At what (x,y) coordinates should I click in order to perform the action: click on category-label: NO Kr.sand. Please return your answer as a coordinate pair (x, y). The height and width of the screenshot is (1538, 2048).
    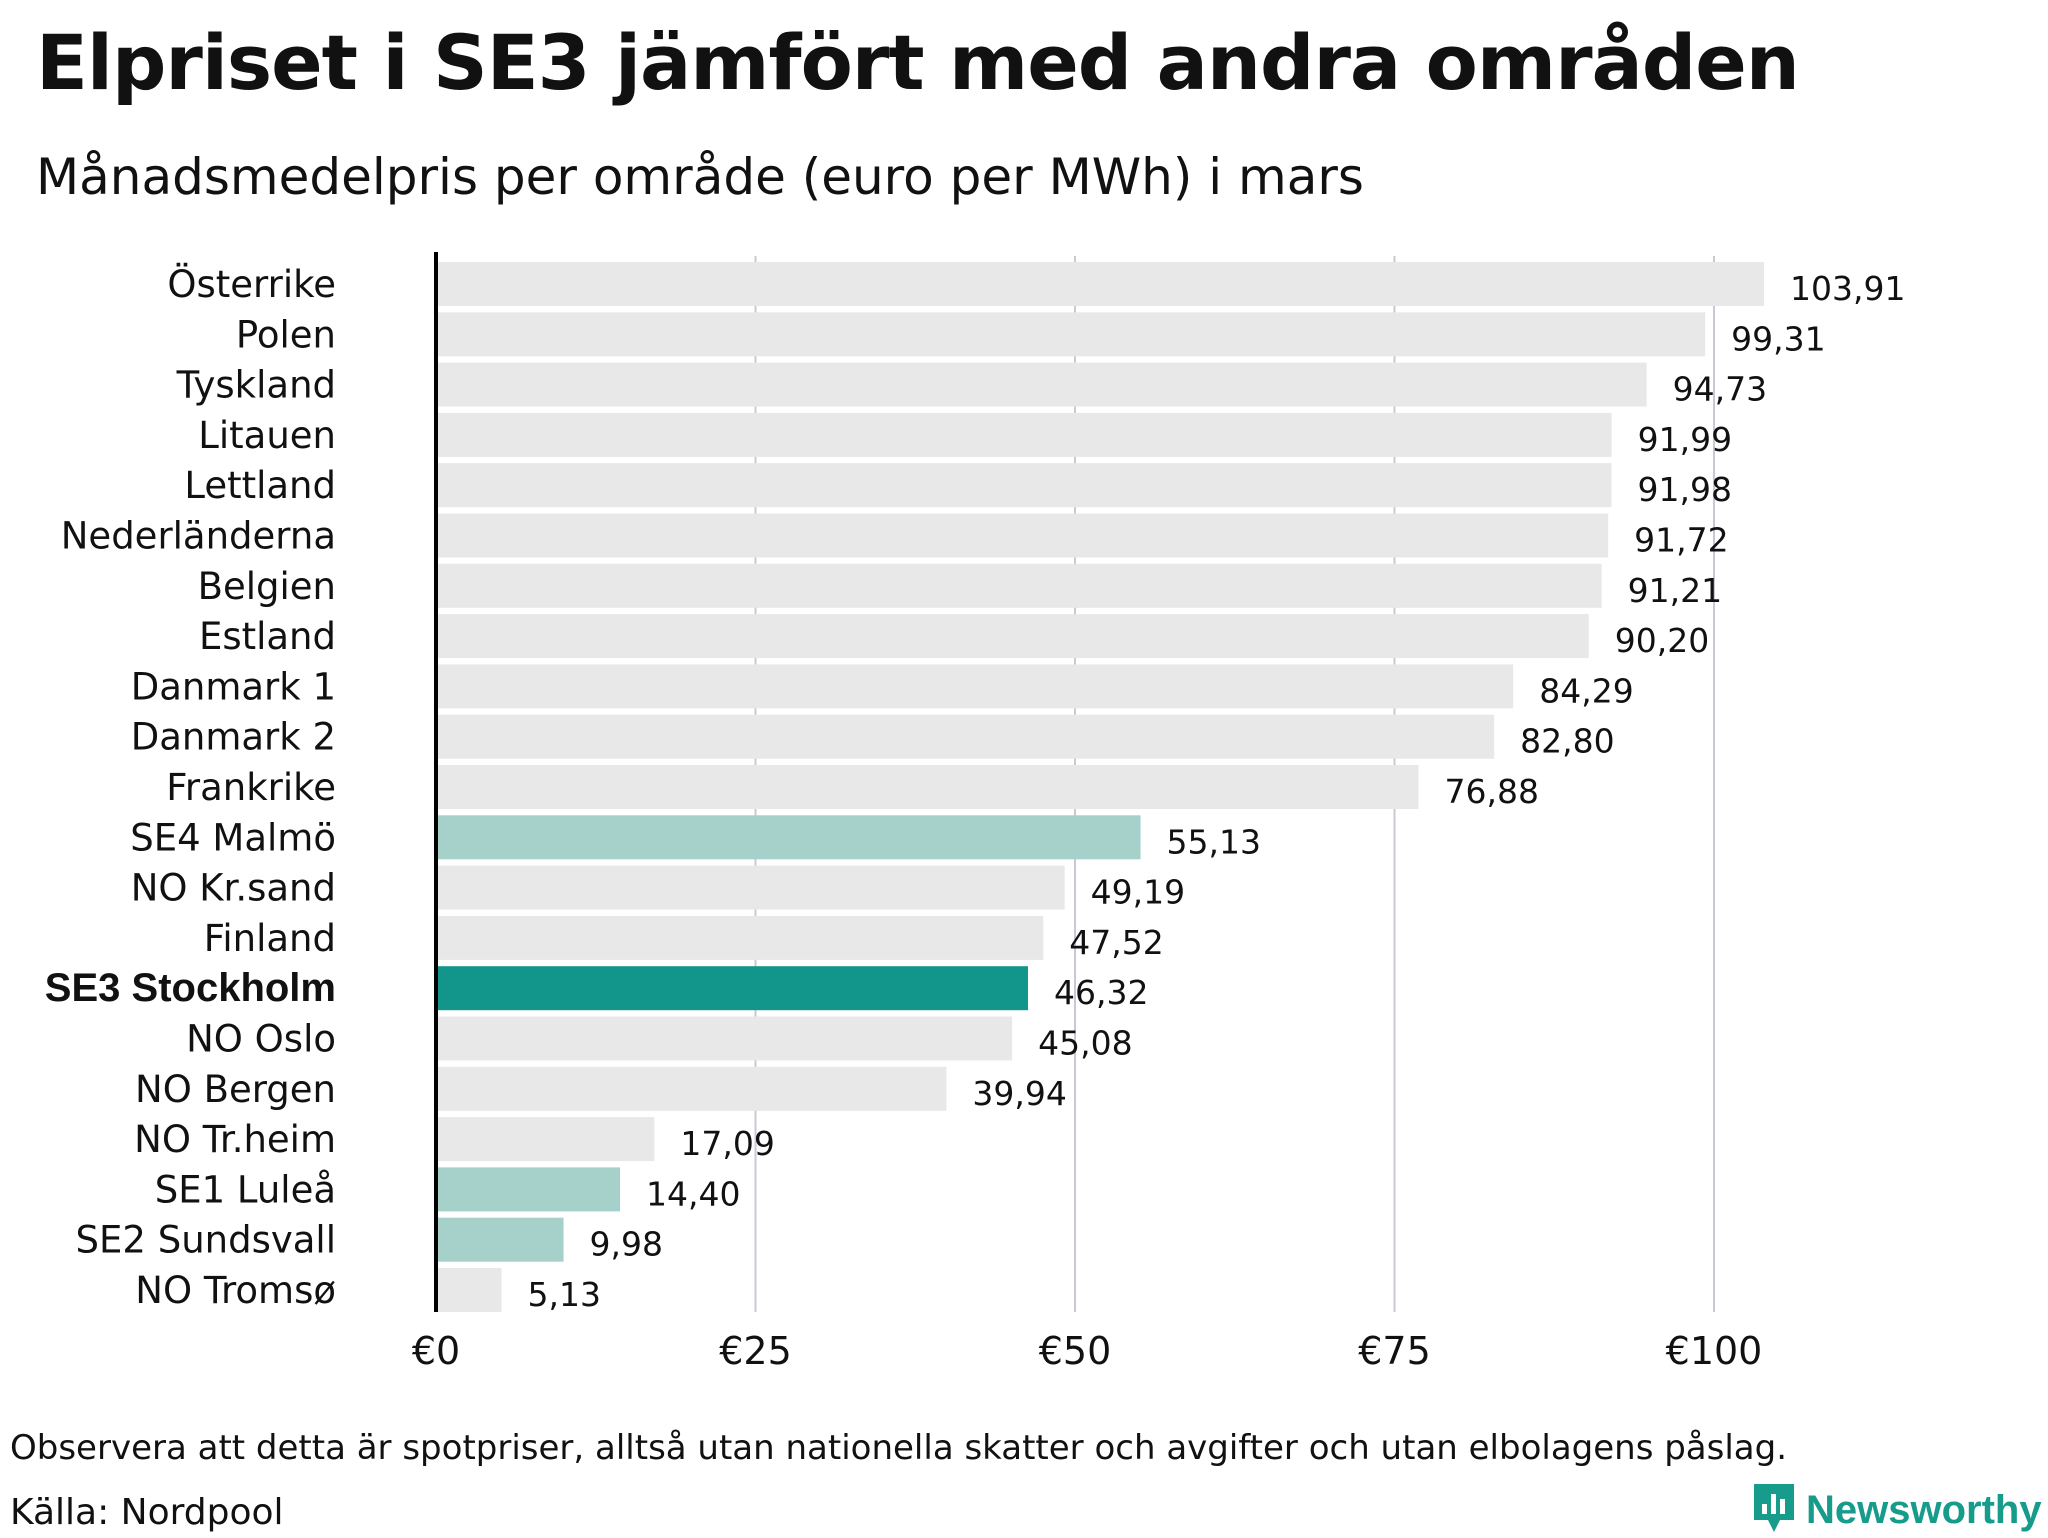
    Looking at the image, I should click on (233, 888).